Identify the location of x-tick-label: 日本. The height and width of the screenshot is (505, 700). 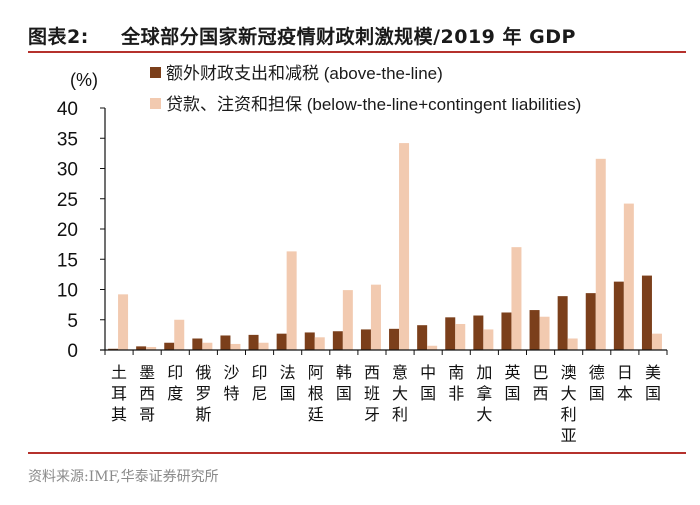
(625, 383).